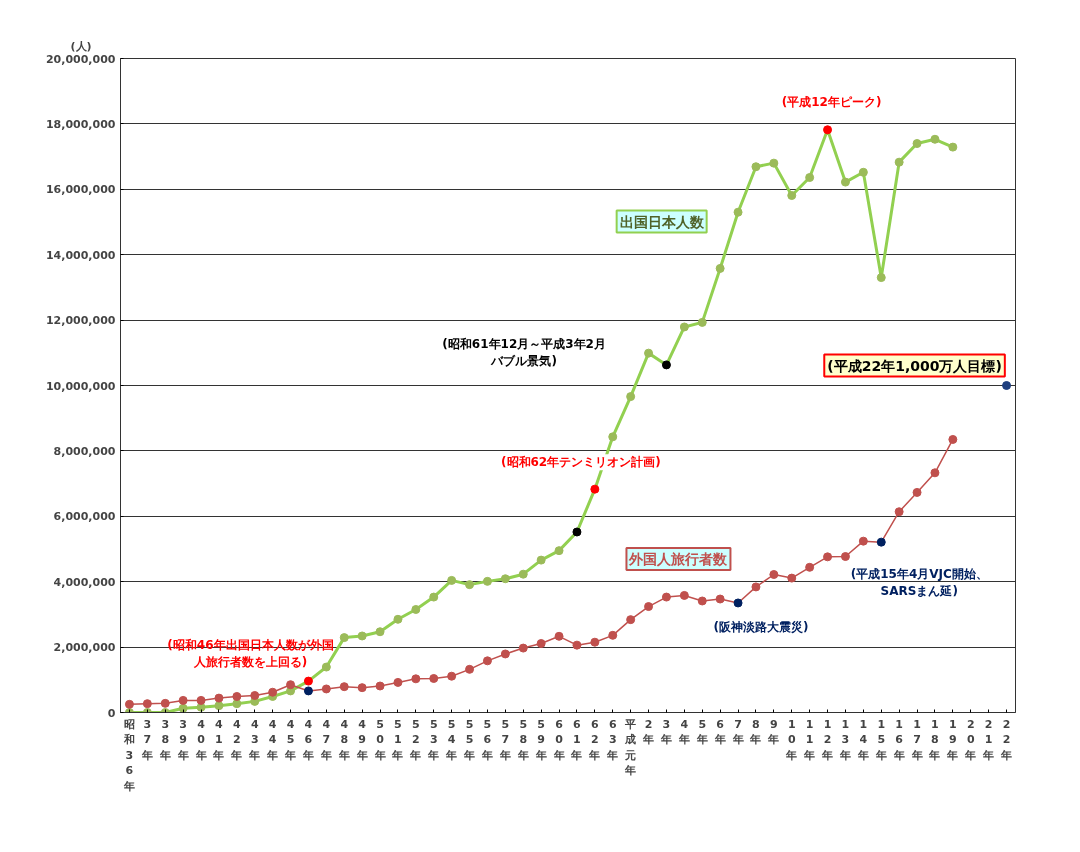 The image size is (1080, 852). What do you see at coordinates (773, 732) in the screenshot?
I see `x-tick-label: 9年` at bounding box center [773, 732].